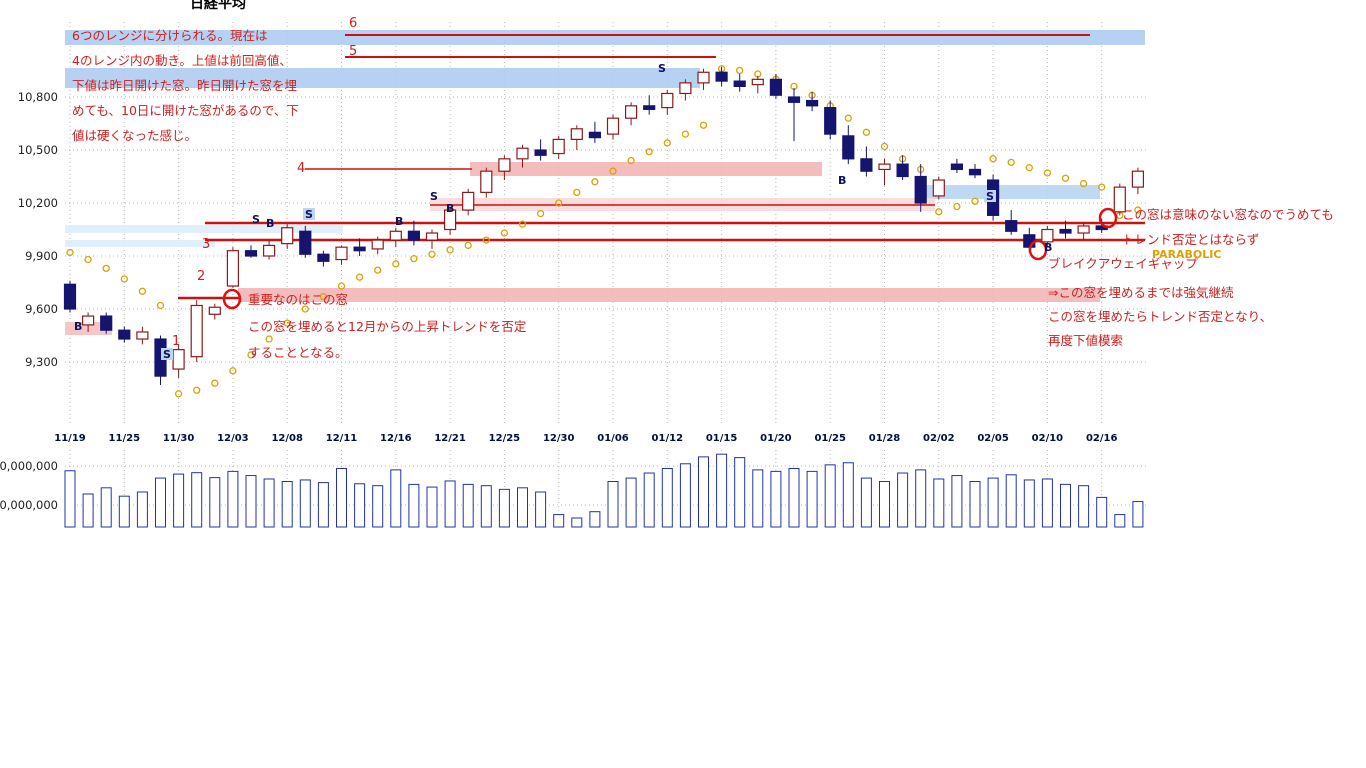 This screenshot has height=768, width=1366. What do you see at coordinates (505, 438) in the screenshot?
I see `date-axis-label: 12/25` at bounding box center [505, 438].